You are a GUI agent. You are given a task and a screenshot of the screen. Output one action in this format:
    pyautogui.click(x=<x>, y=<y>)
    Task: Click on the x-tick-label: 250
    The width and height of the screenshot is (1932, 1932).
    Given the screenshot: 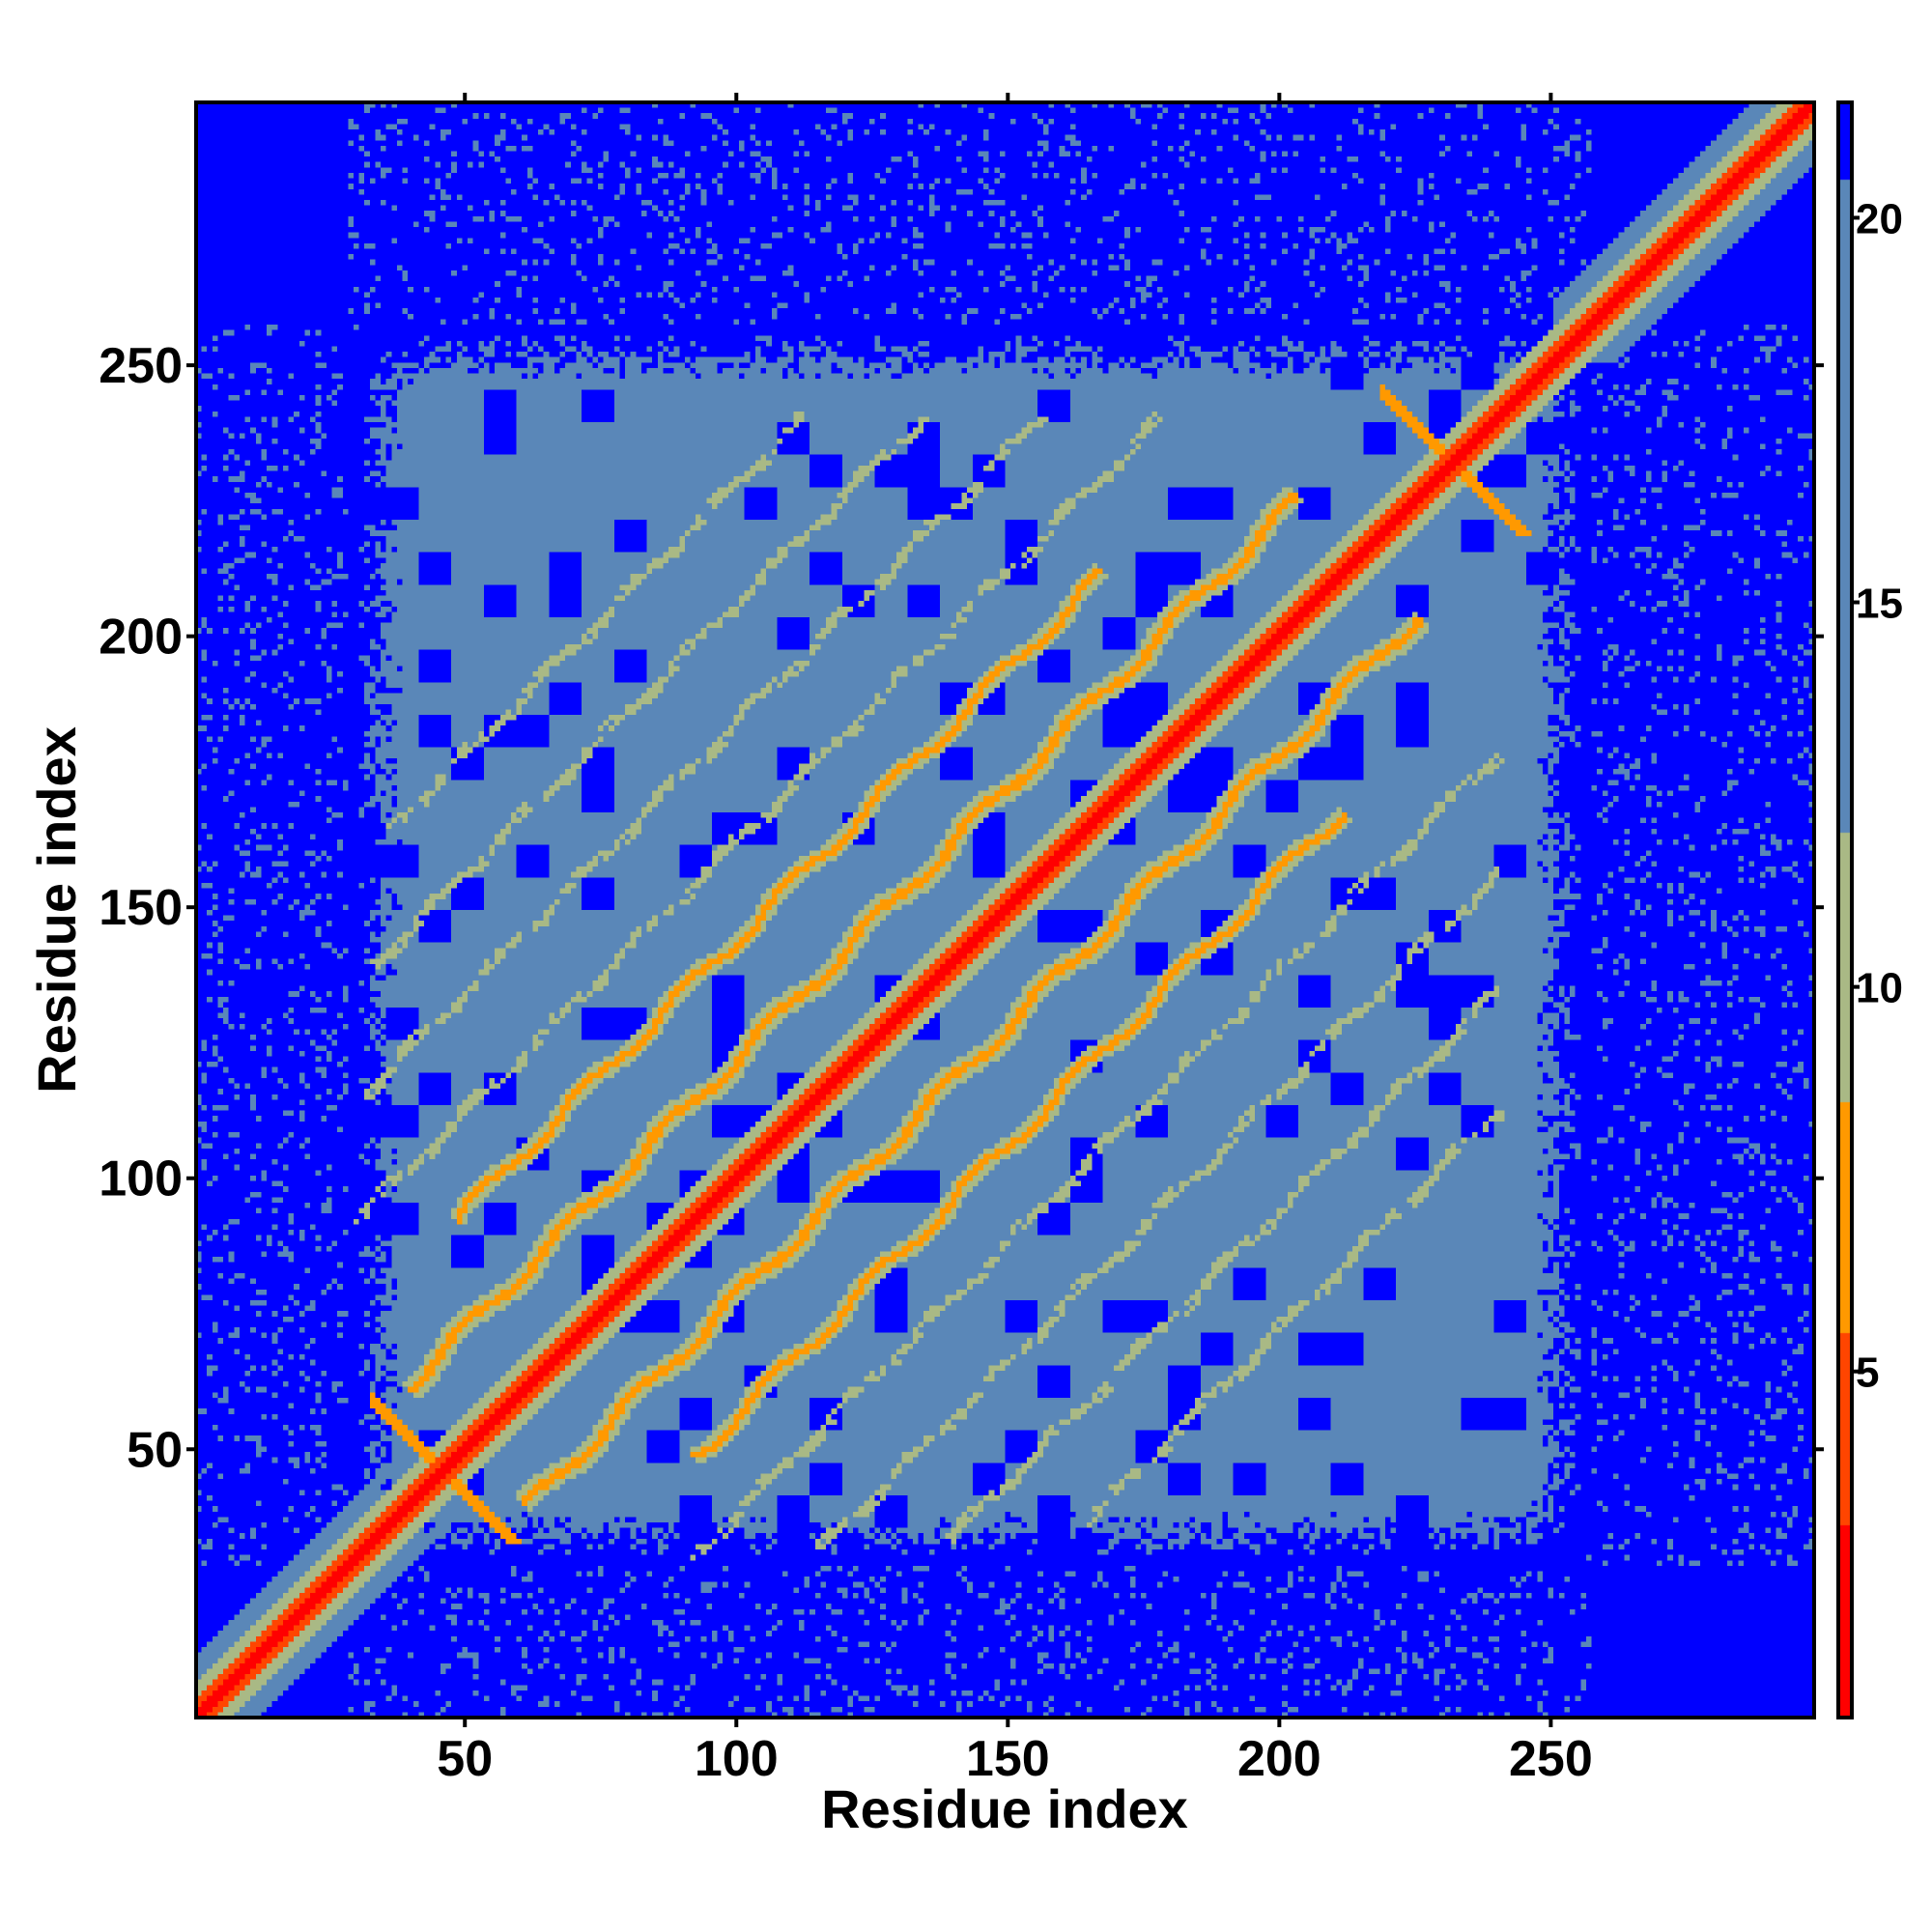 What is the action you would take?
    pyautogui.click(x=1551, y=1759)
    